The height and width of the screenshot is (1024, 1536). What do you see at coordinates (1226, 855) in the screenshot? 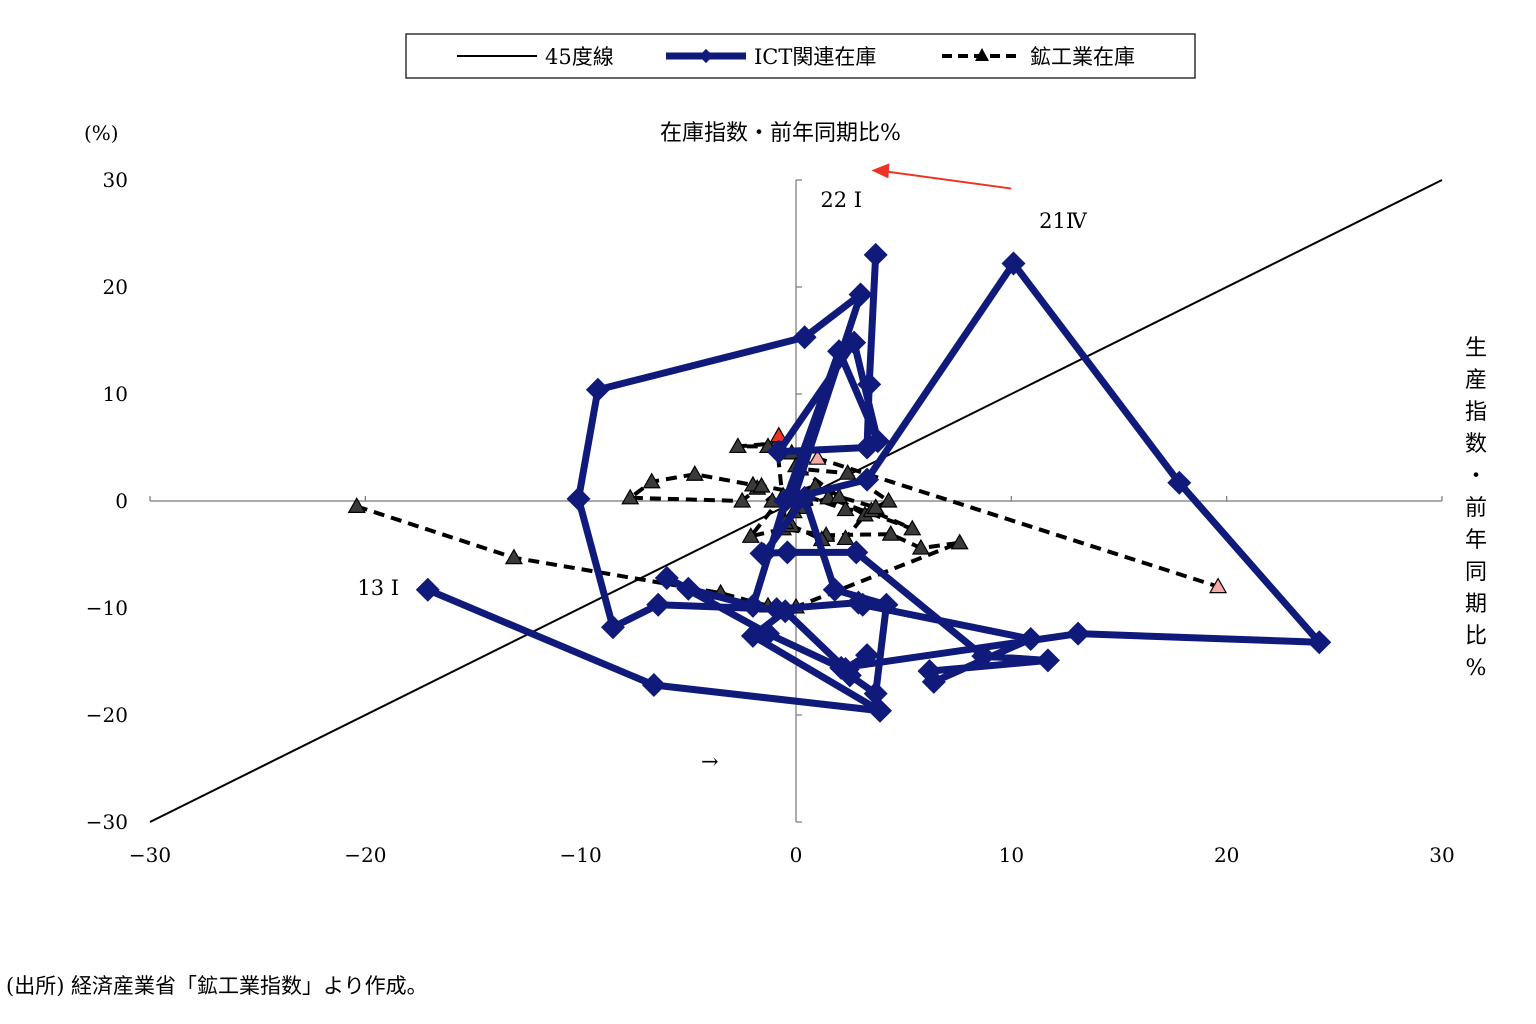
I see `x-tick-label: 20` at bounding box center [1226, 855].